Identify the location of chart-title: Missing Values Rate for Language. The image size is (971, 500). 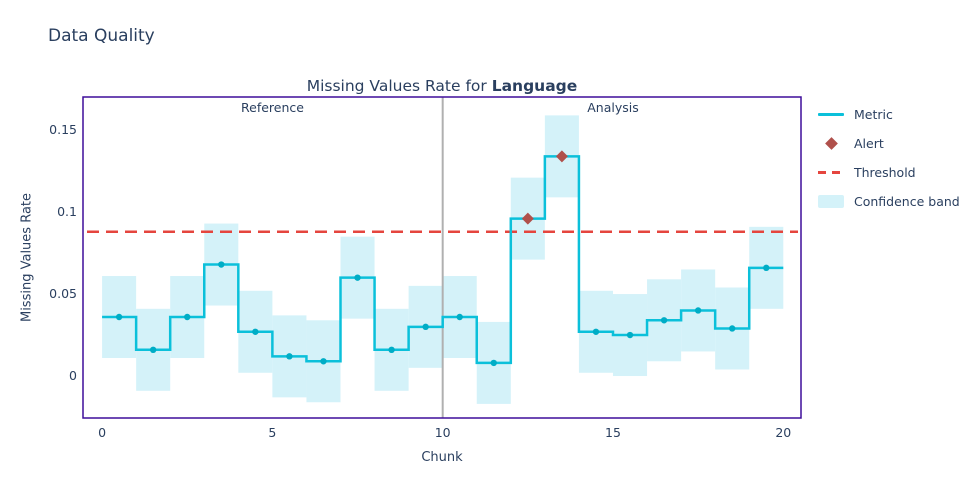
(442, 86).